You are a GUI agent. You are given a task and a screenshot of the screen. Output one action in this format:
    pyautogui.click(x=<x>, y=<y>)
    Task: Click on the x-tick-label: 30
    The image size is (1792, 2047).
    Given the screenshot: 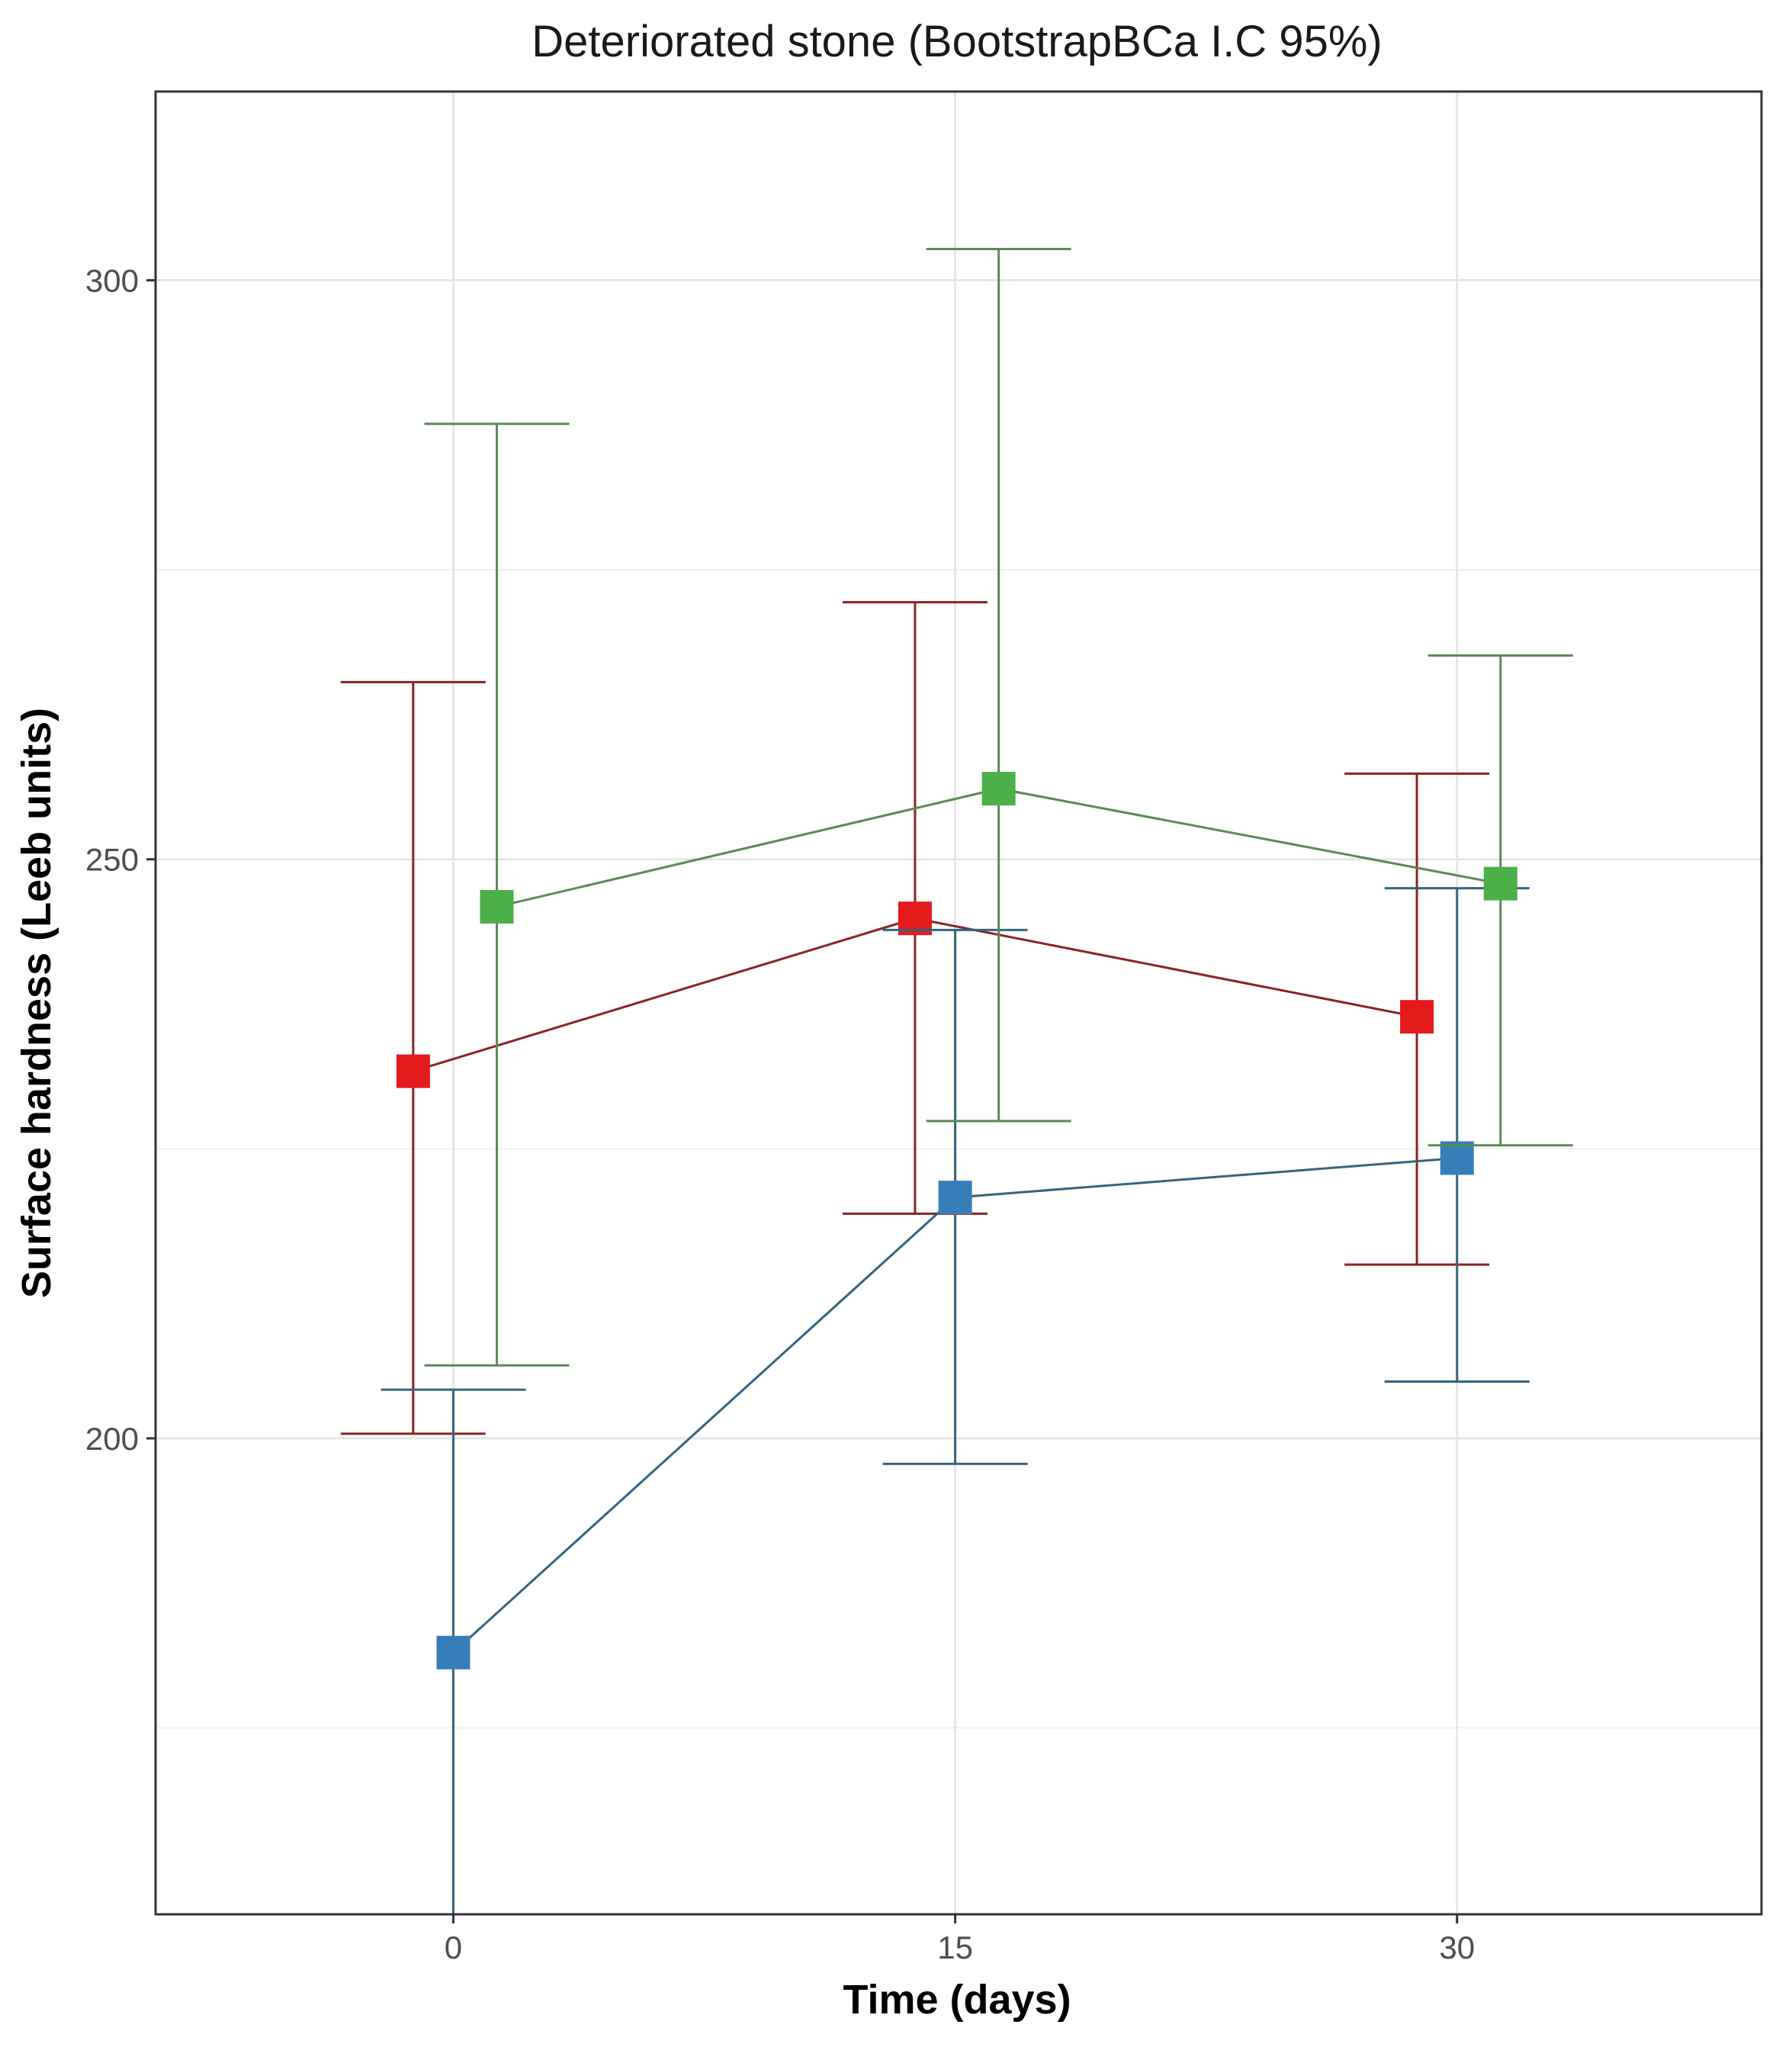 What is the action you would take?
    pyautogui.click(x=1457, y=1948)
    